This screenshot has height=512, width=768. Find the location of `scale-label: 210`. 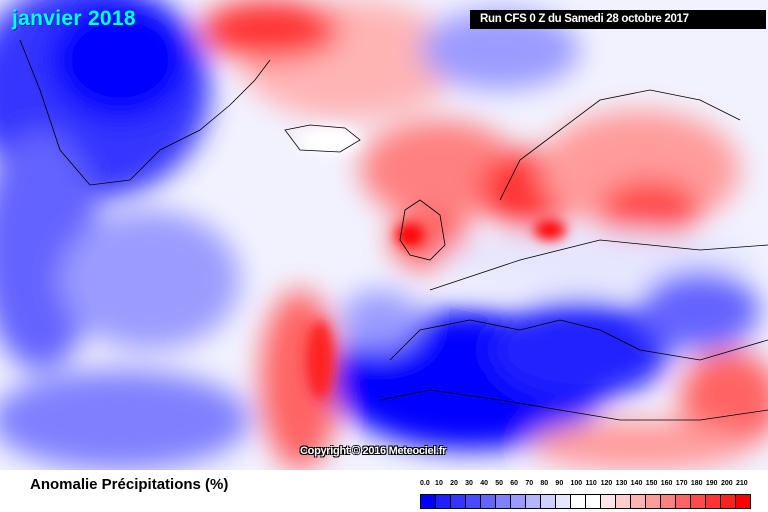

scale-label: 210 is located at coordinates (741, 483).